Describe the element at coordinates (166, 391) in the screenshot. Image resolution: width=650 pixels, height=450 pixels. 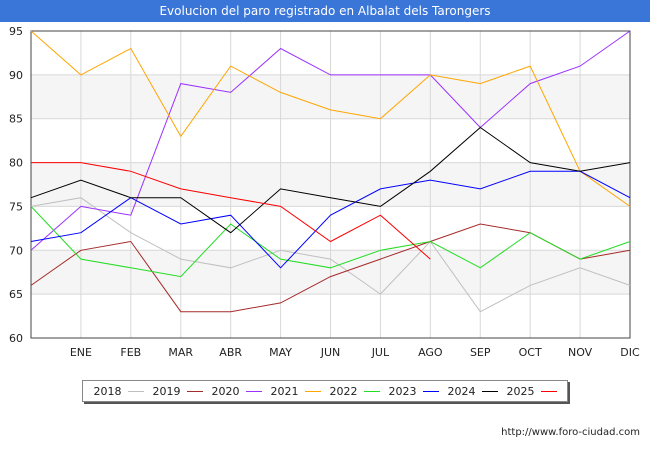
I see `legend-label: 2019` at that location.